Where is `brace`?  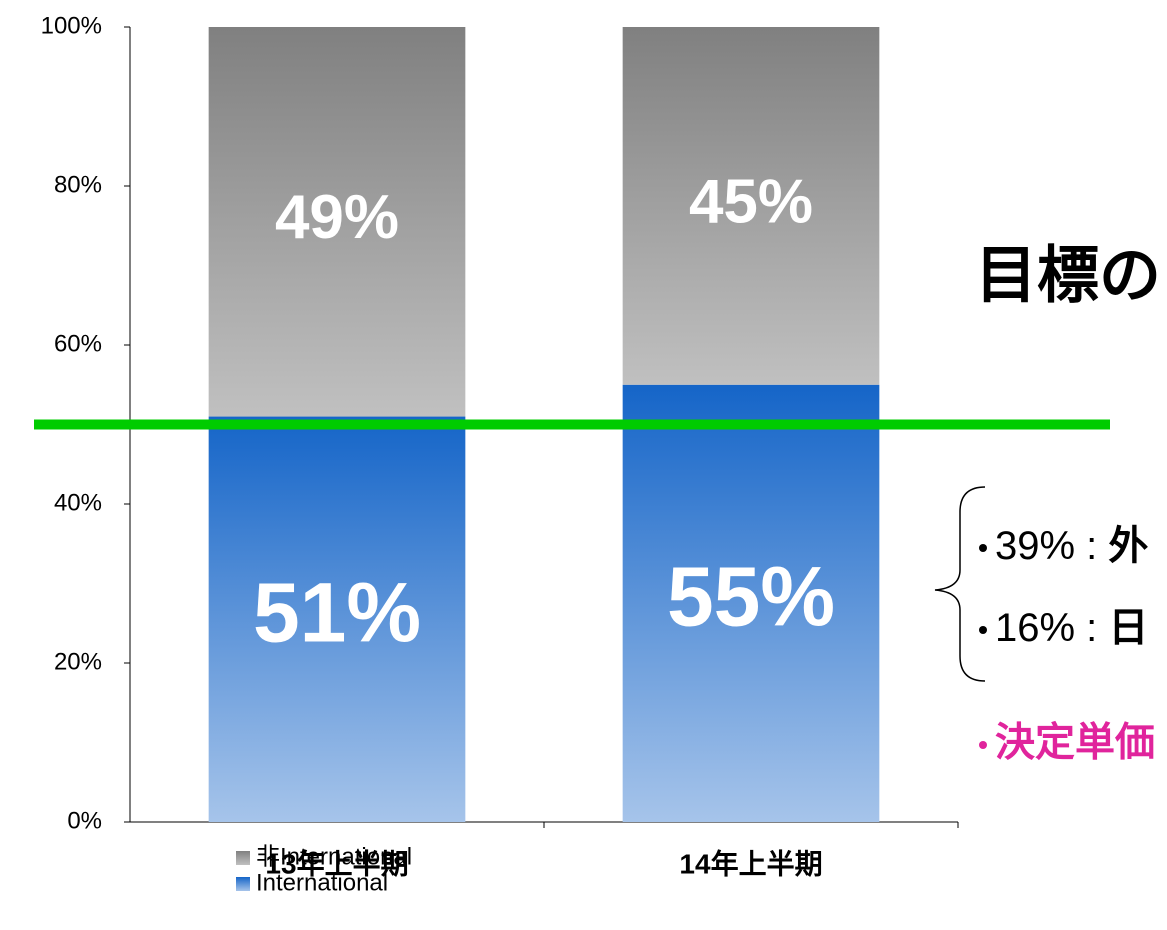 brace is located at coordinates (960, 584).